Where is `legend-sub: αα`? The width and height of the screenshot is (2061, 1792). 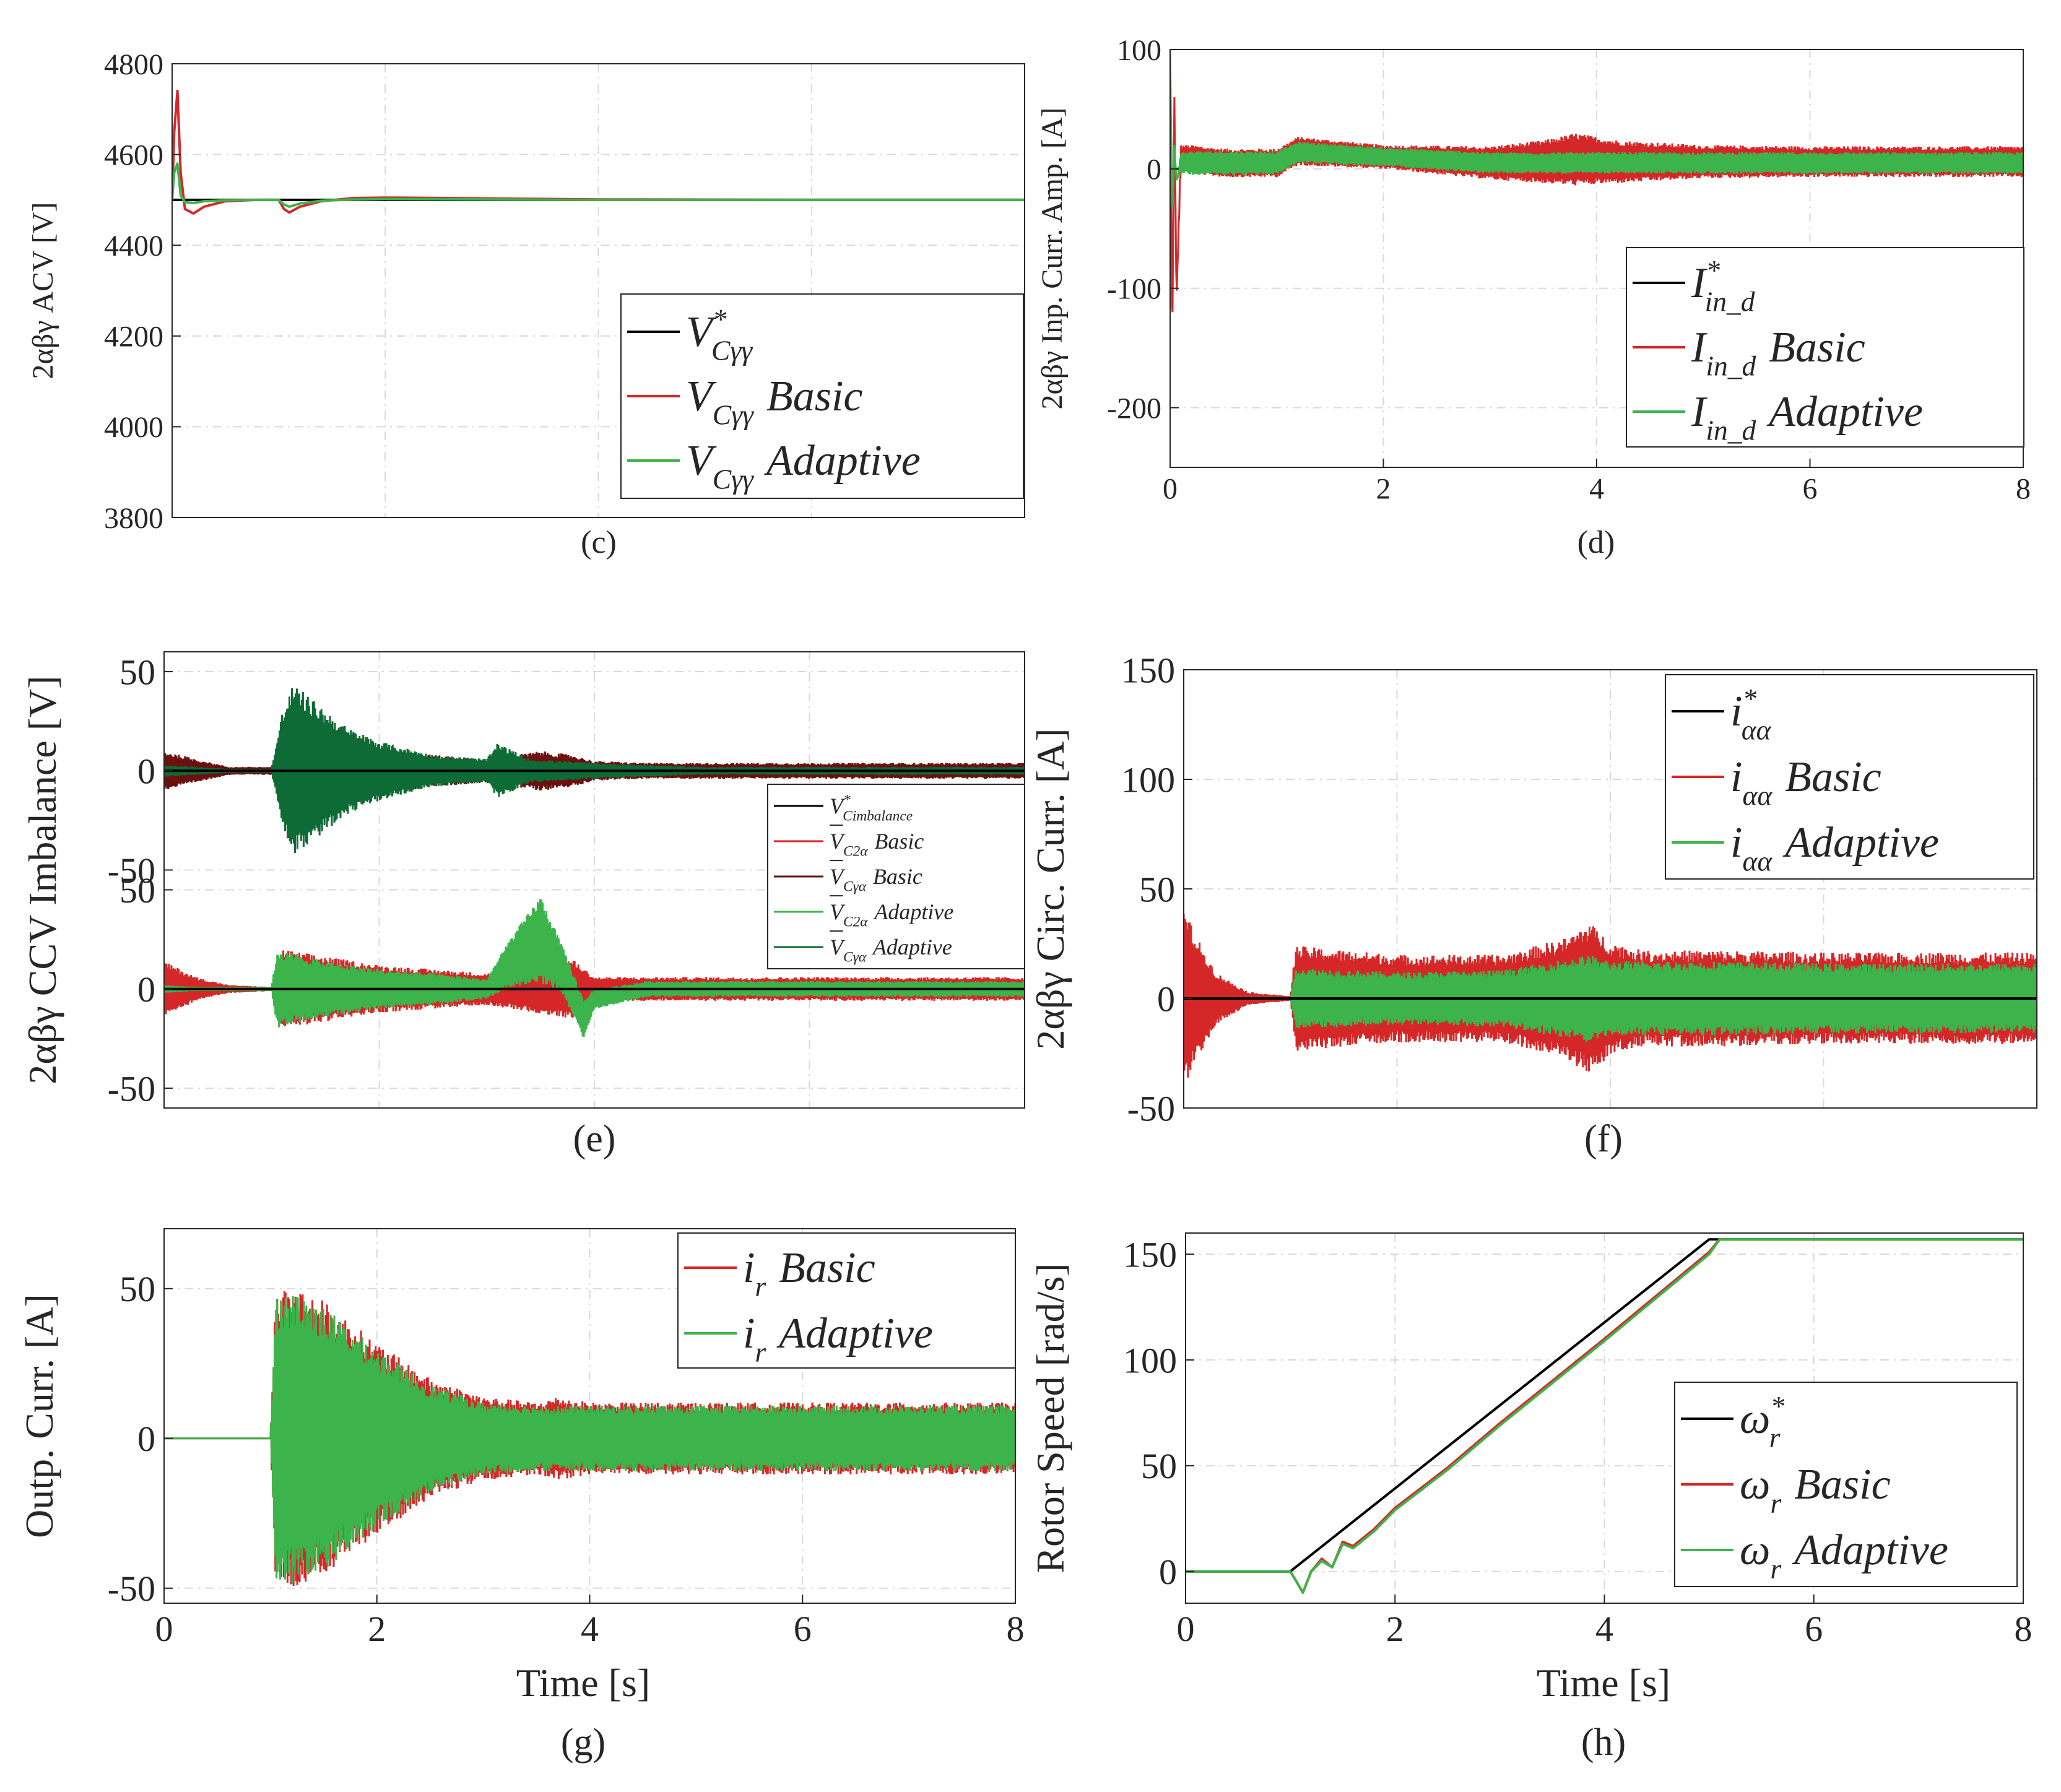 legend-sub: αα is located at coordinates (1757, 861).